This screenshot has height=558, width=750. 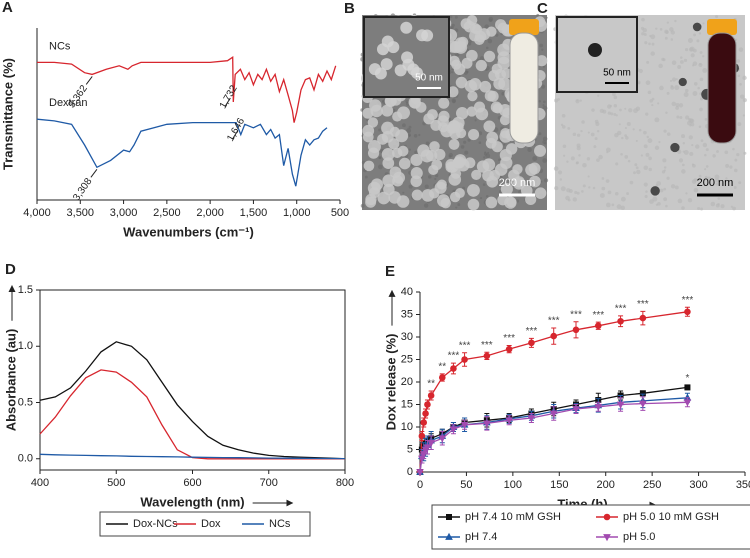 I want to click on tube, so click(x=524, y=88).